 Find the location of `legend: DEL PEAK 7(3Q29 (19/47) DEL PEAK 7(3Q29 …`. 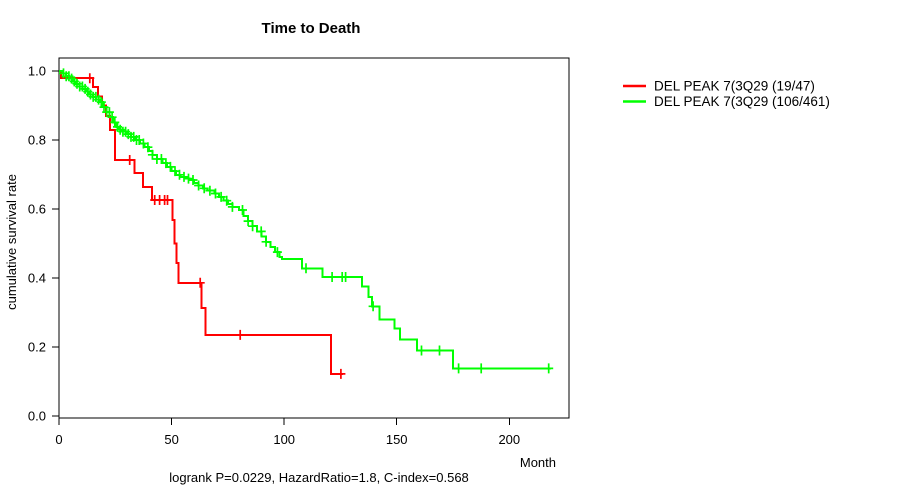

legend: DEL PEAK 7(3Q29 (19/47) DEL PEAK 7(3Q29 … is located at coordinates (726, 94).